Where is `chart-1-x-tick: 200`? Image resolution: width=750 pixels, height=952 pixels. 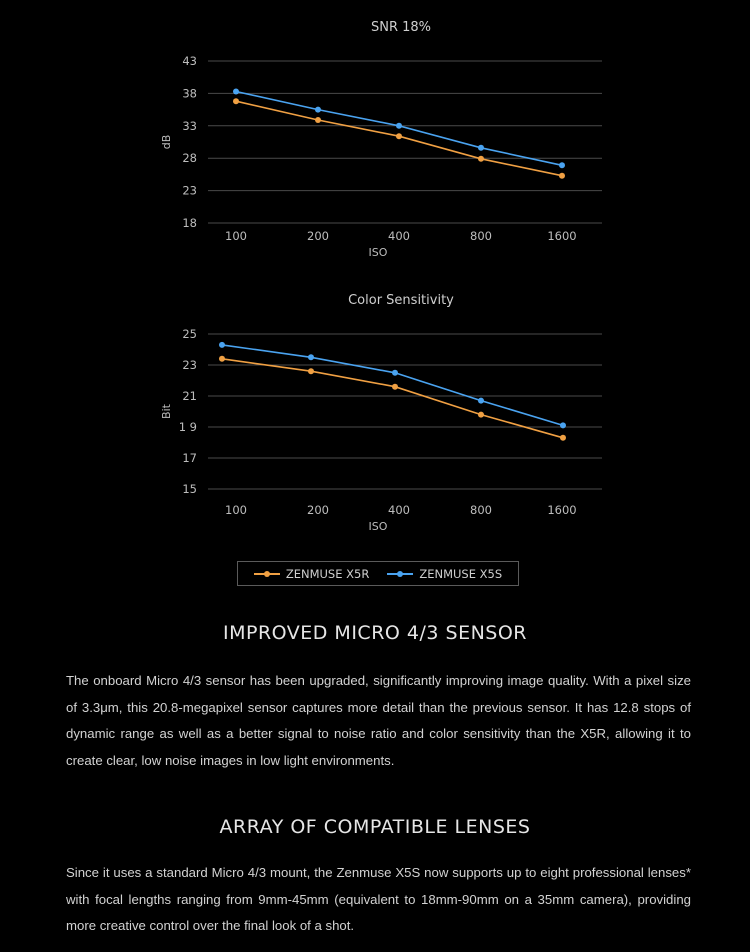 chart-1-x-tick: 200 is located at coordinates (318, 510).